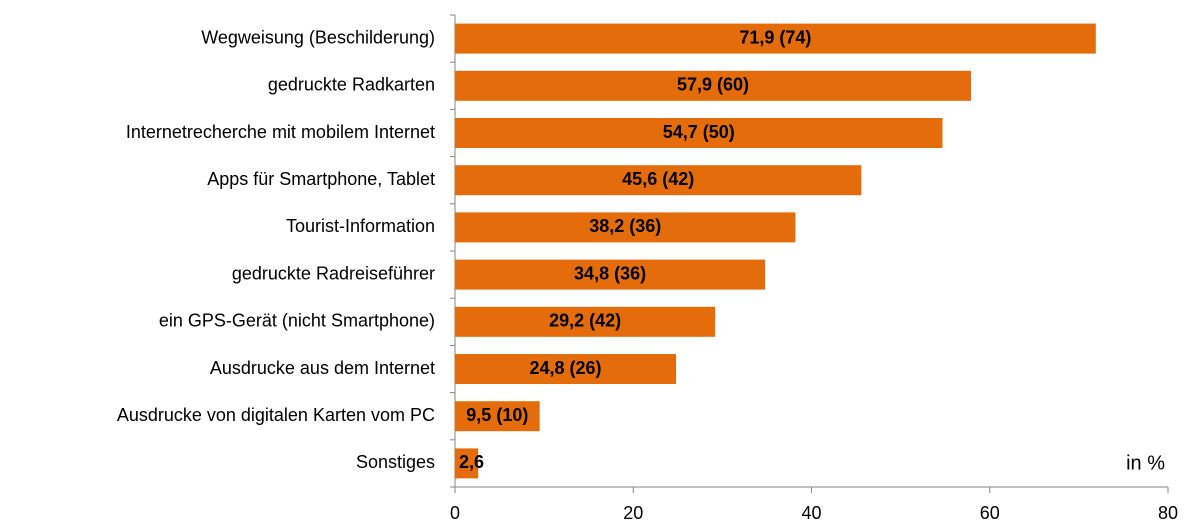 The height and width of the screenshot is (526, 1191). What do you see at coordinates (280, 132) in the screenshot?
I see `y-tick-label: Internetrecherche mit mobilem Internet` at bounding box center [280, 132].